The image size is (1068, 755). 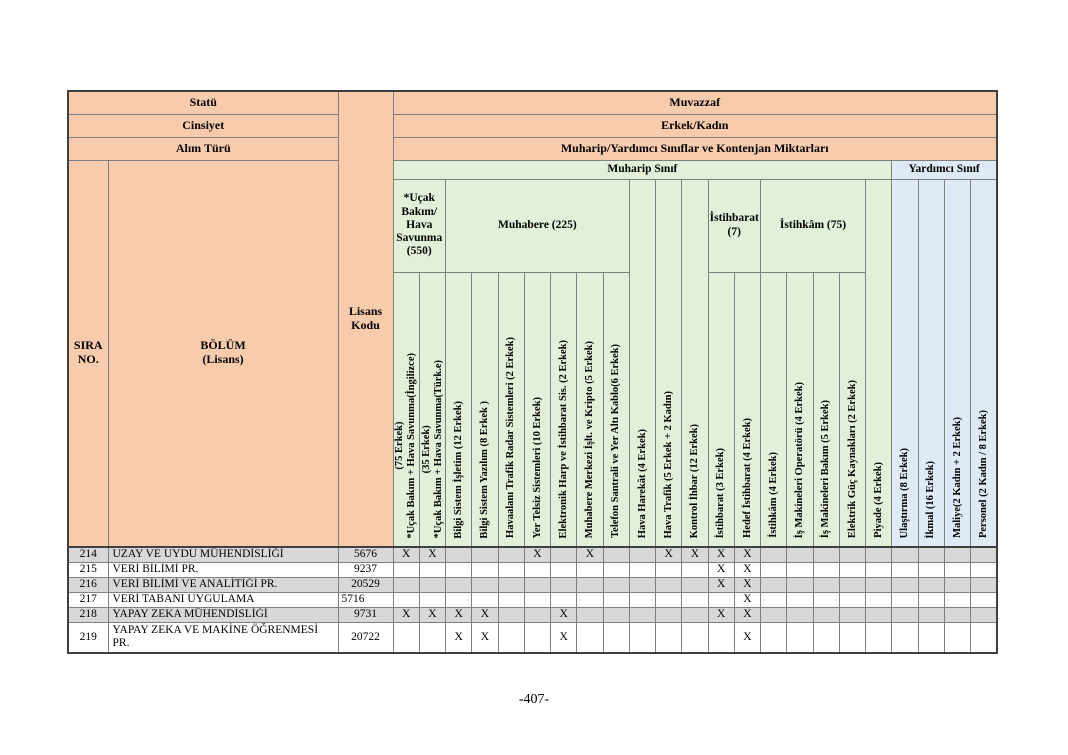 I want to click on table-row-217: 217 VERİ TABANI UYGULAMA 5716 X, so click(x=532, y=599).